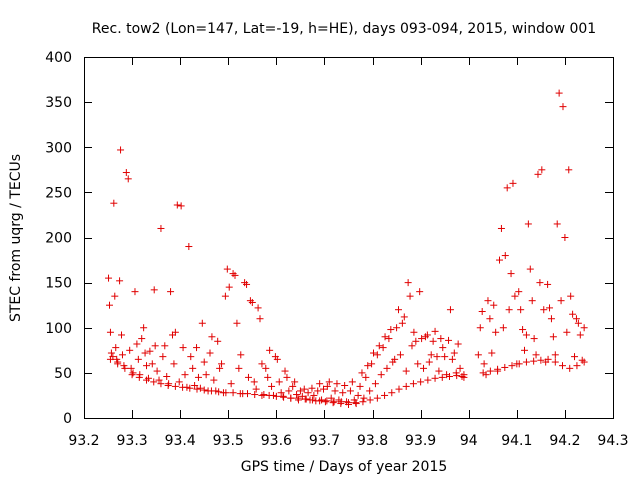 Image resolution: width=640 pixels, height=480 pixels. Describe the element at coordinates (564, 441) in the screenshot. I see `x-tick-label: 94.2` at that location.